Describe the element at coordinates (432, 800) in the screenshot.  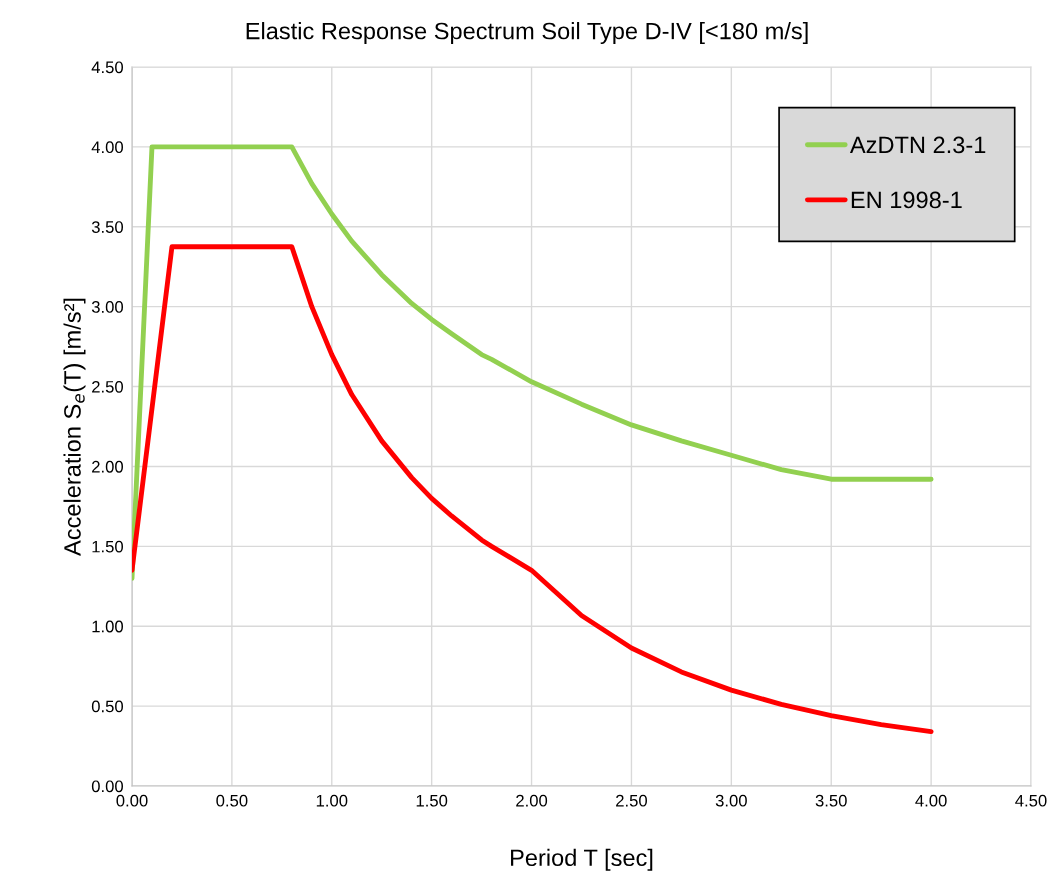
I see `x-tick-label: 1.50` at that location.